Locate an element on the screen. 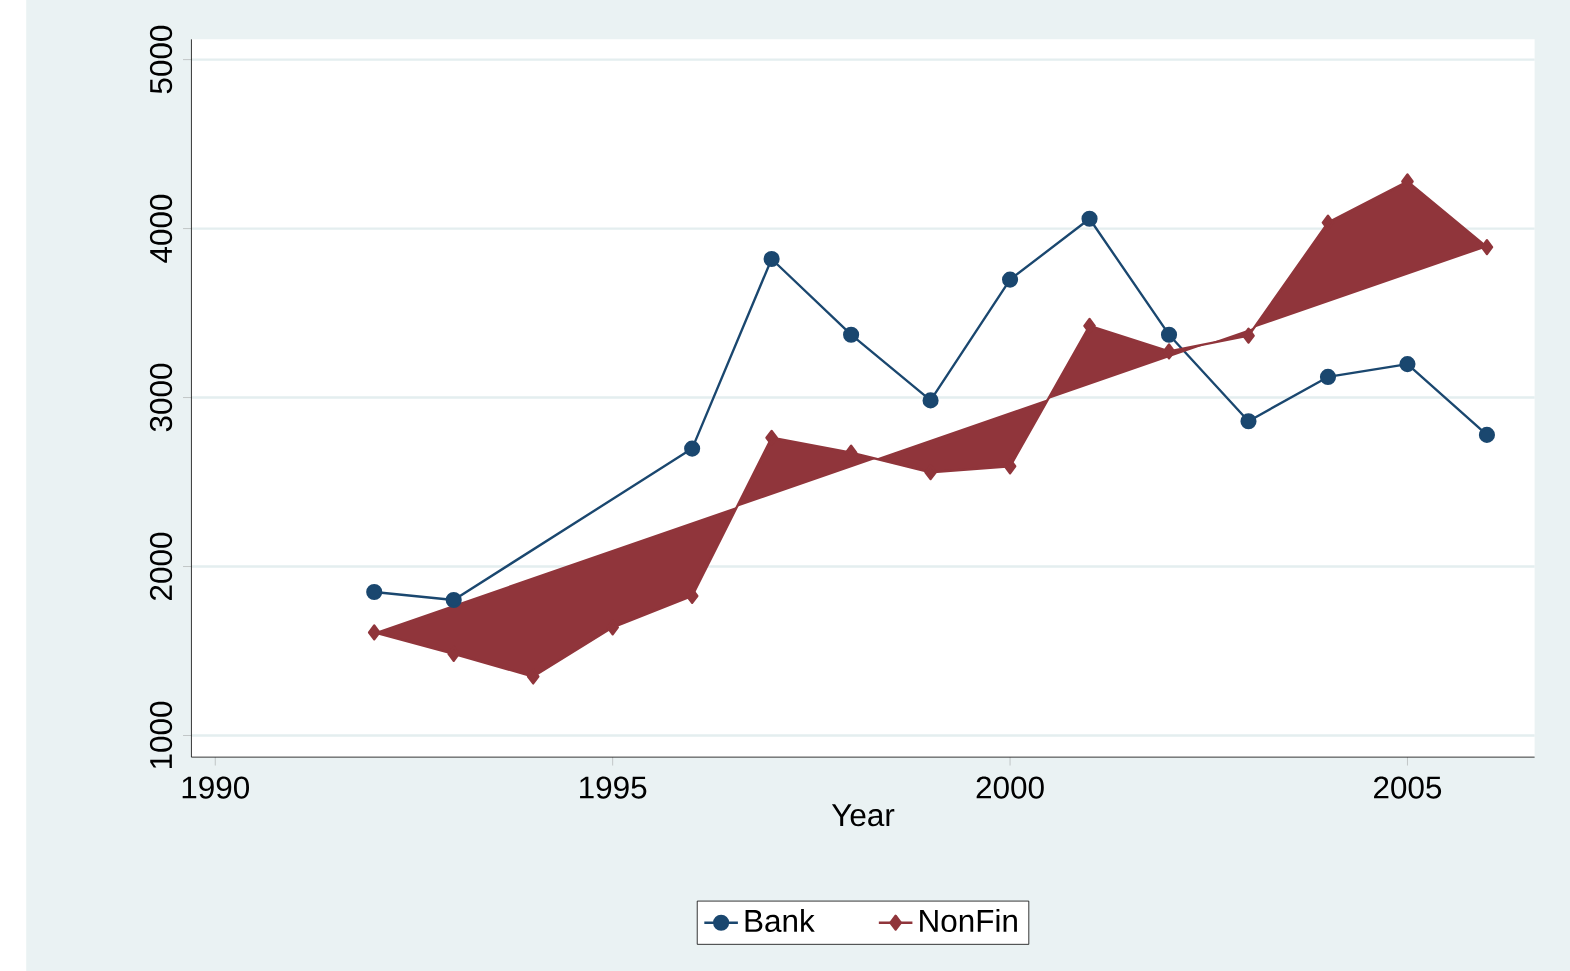 The image size is (1570, 971). x-axis-title: Year is located at coordinates (863, 815).